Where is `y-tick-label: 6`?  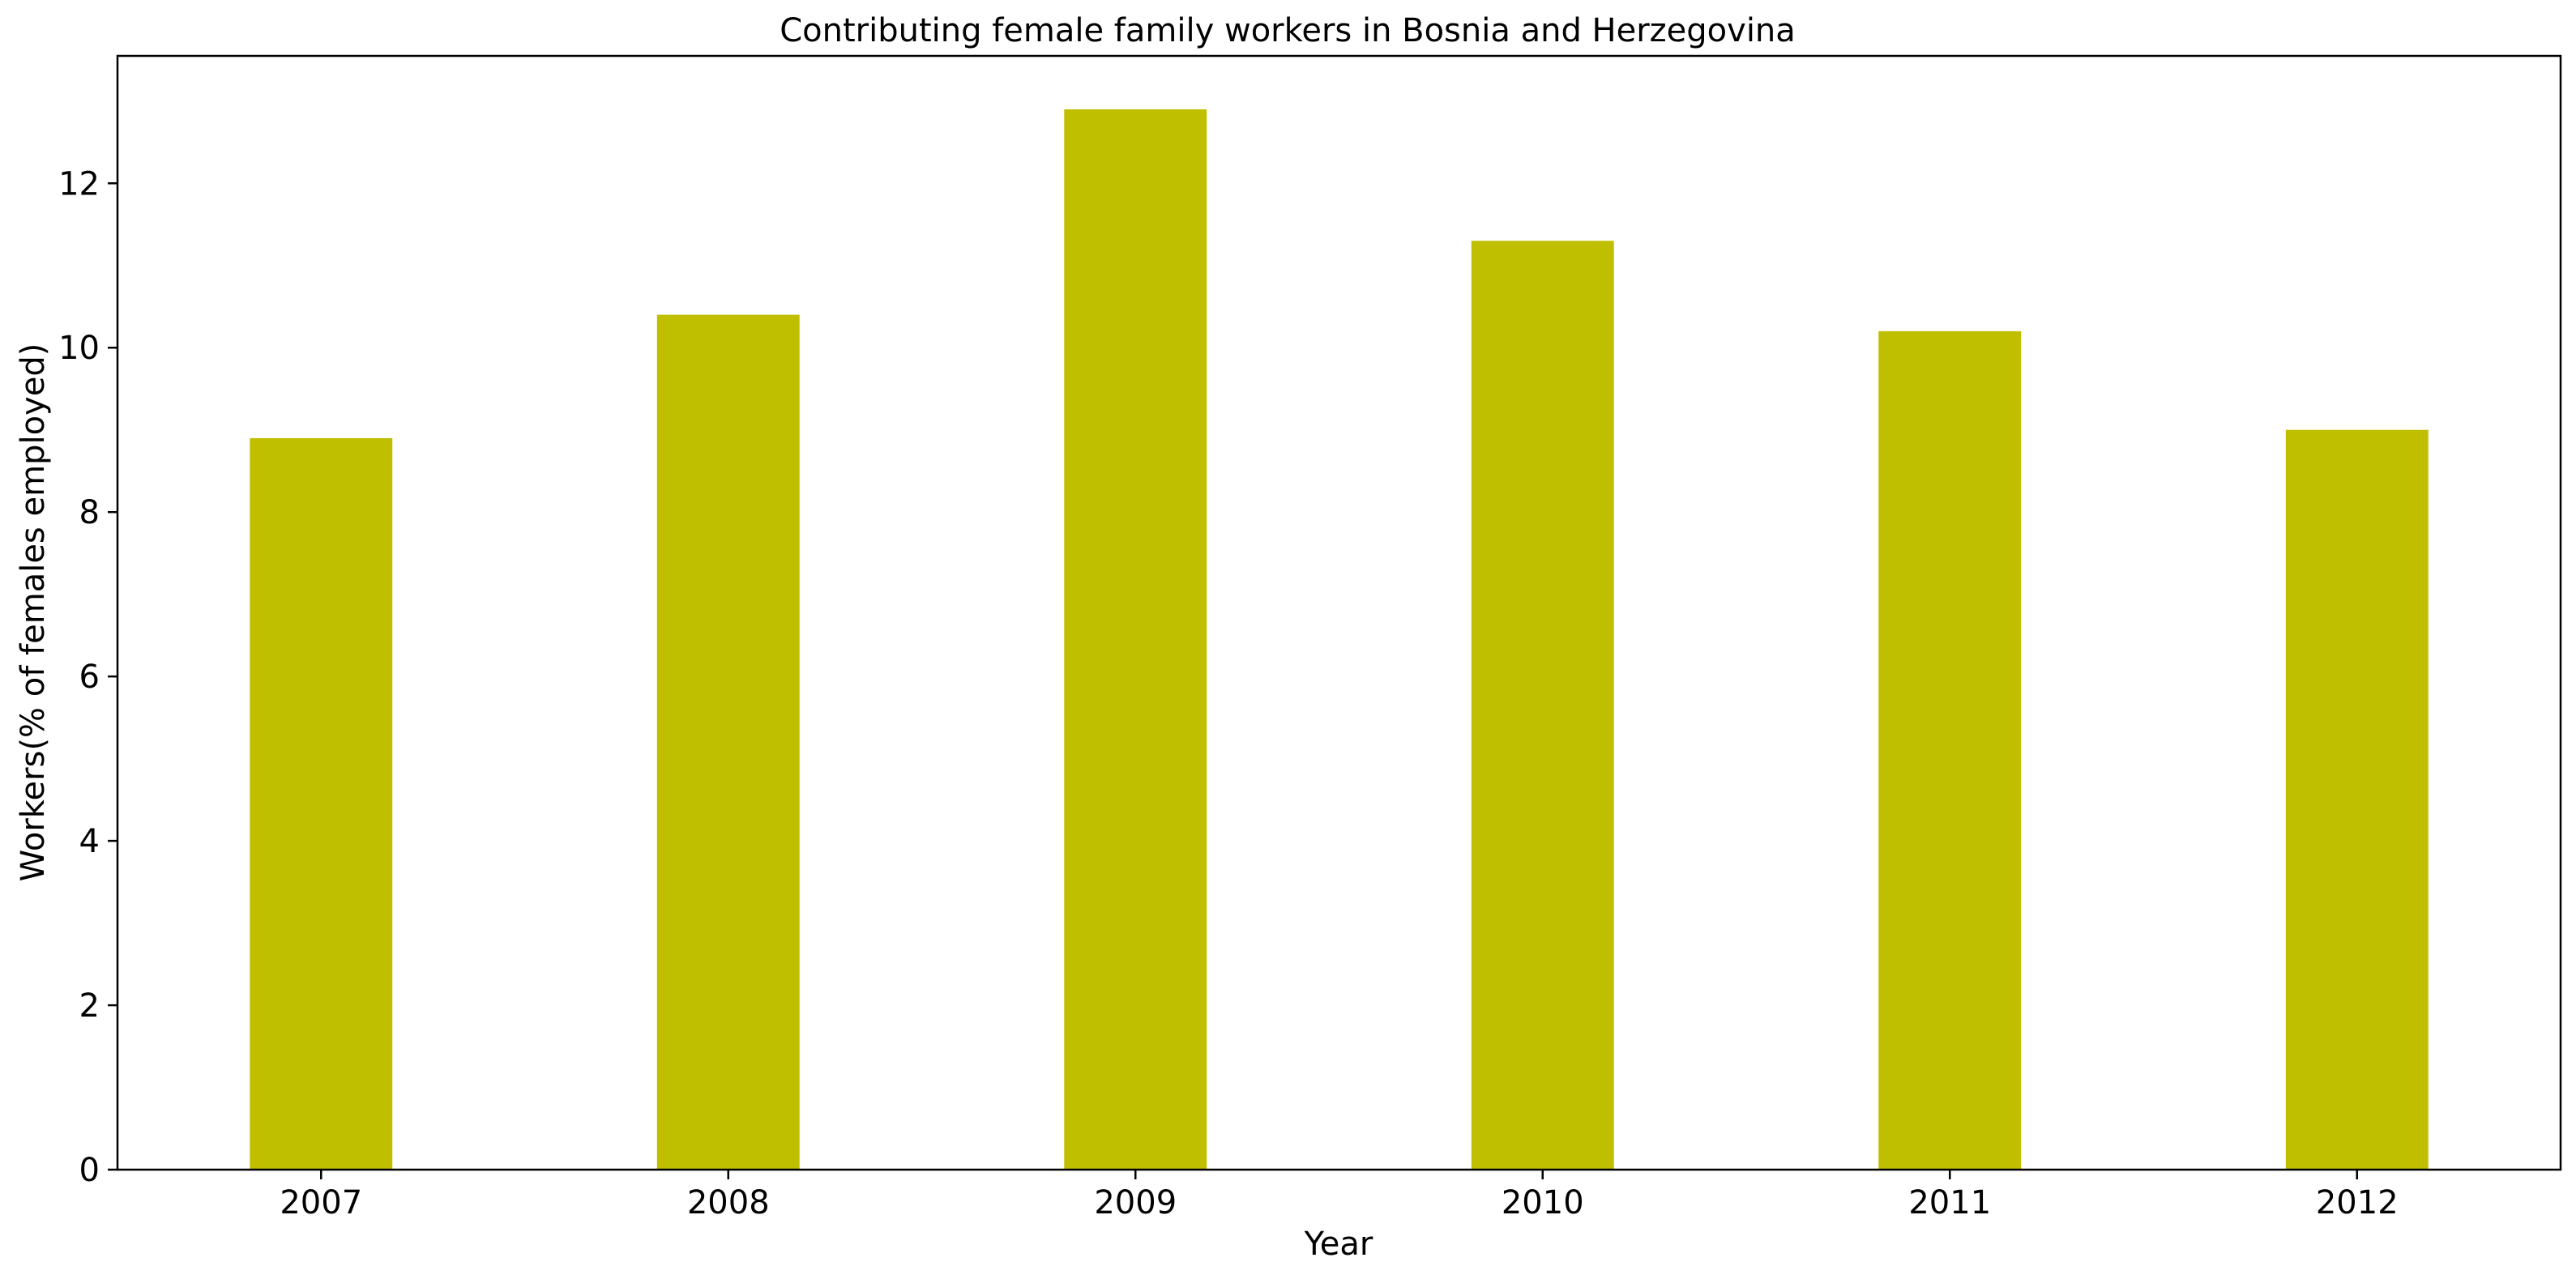 y-tick-label: 6 is located at coordinates (89, 677).